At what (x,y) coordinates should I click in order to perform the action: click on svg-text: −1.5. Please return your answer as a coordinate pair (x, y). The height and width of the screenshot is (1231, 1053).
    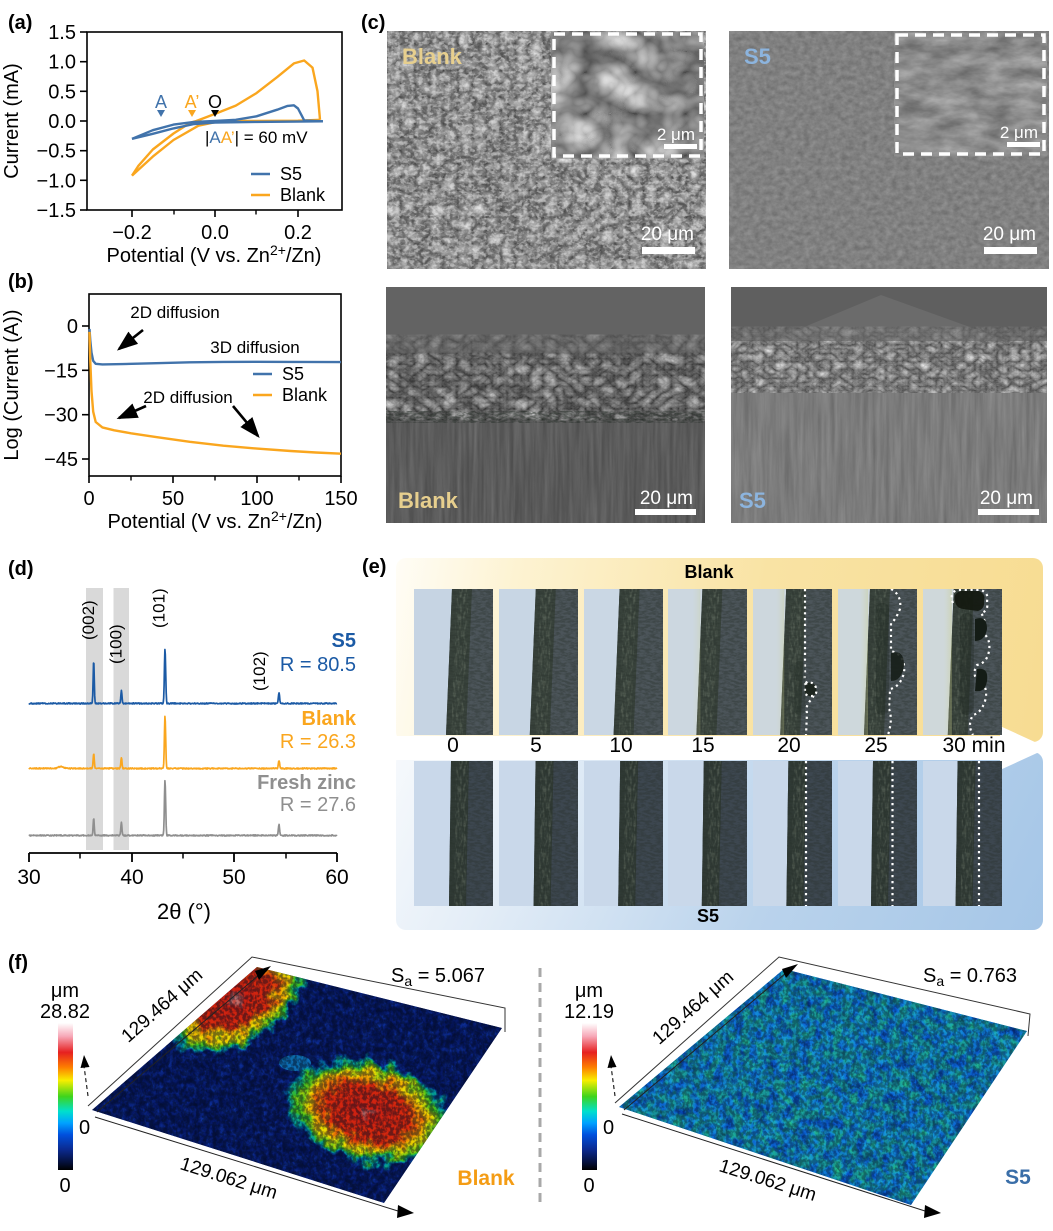
    Looking at the image, I should click on (56, 211).